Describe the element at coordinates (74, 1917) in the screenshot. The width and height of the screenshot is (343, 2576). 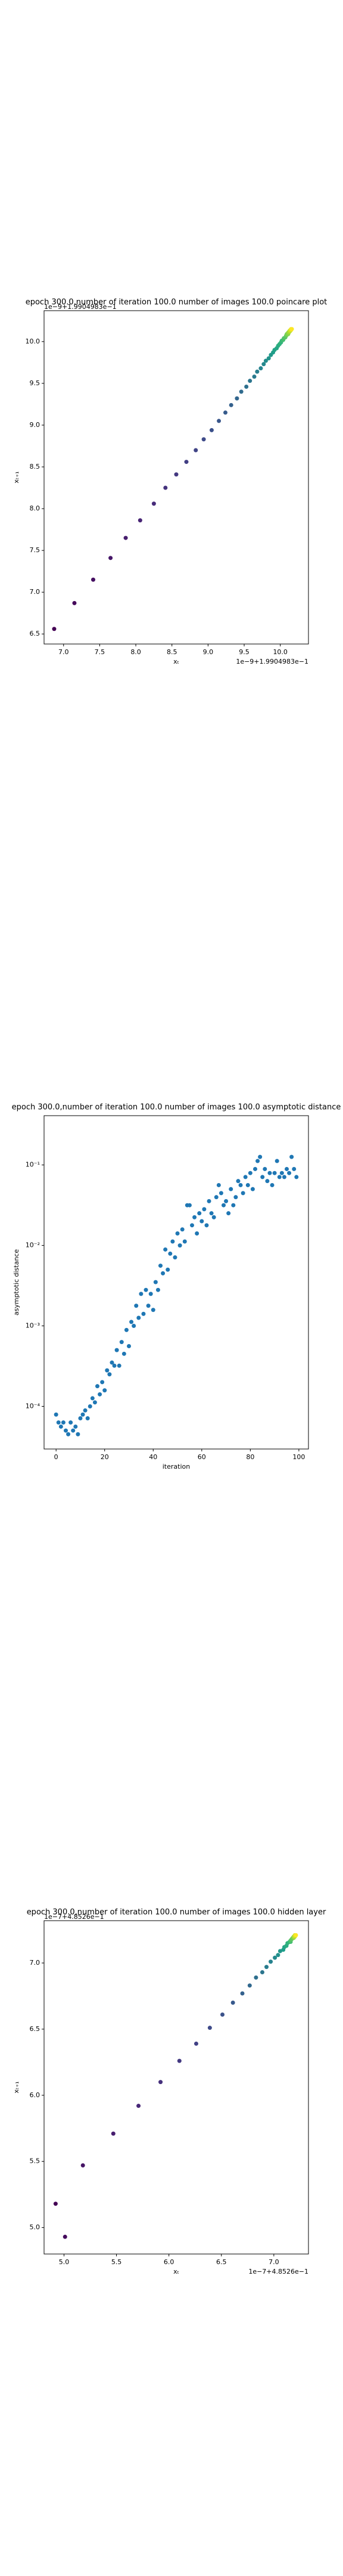
I see `y-offset: 1e−7+4.8526e−1` at that location.